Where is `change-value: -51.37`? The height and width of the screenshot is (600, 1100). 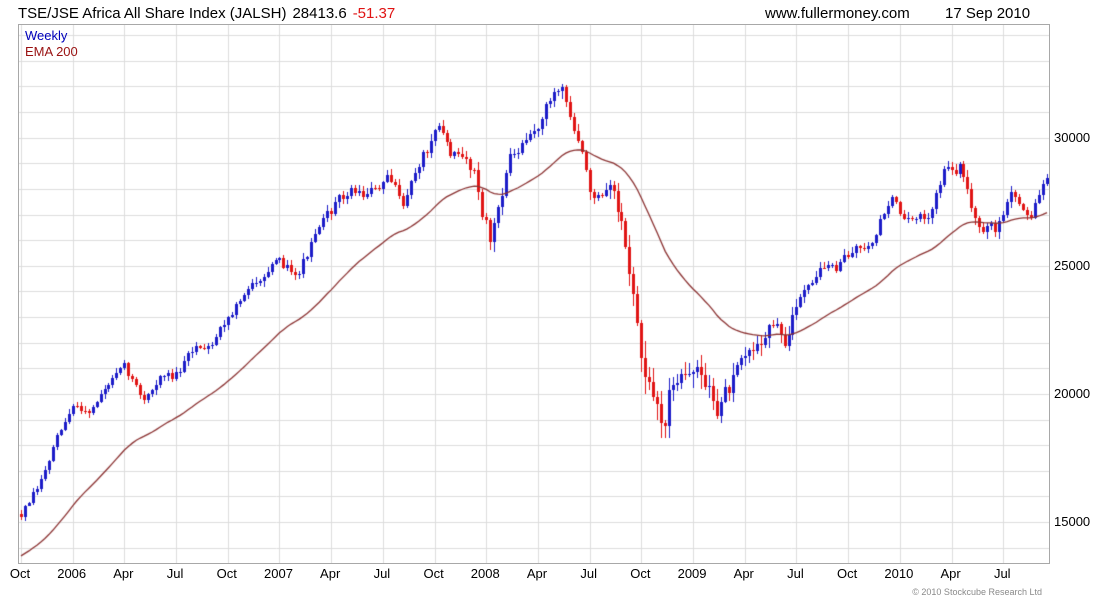
change-value: -51.37 is located at coordinates (374, 13).